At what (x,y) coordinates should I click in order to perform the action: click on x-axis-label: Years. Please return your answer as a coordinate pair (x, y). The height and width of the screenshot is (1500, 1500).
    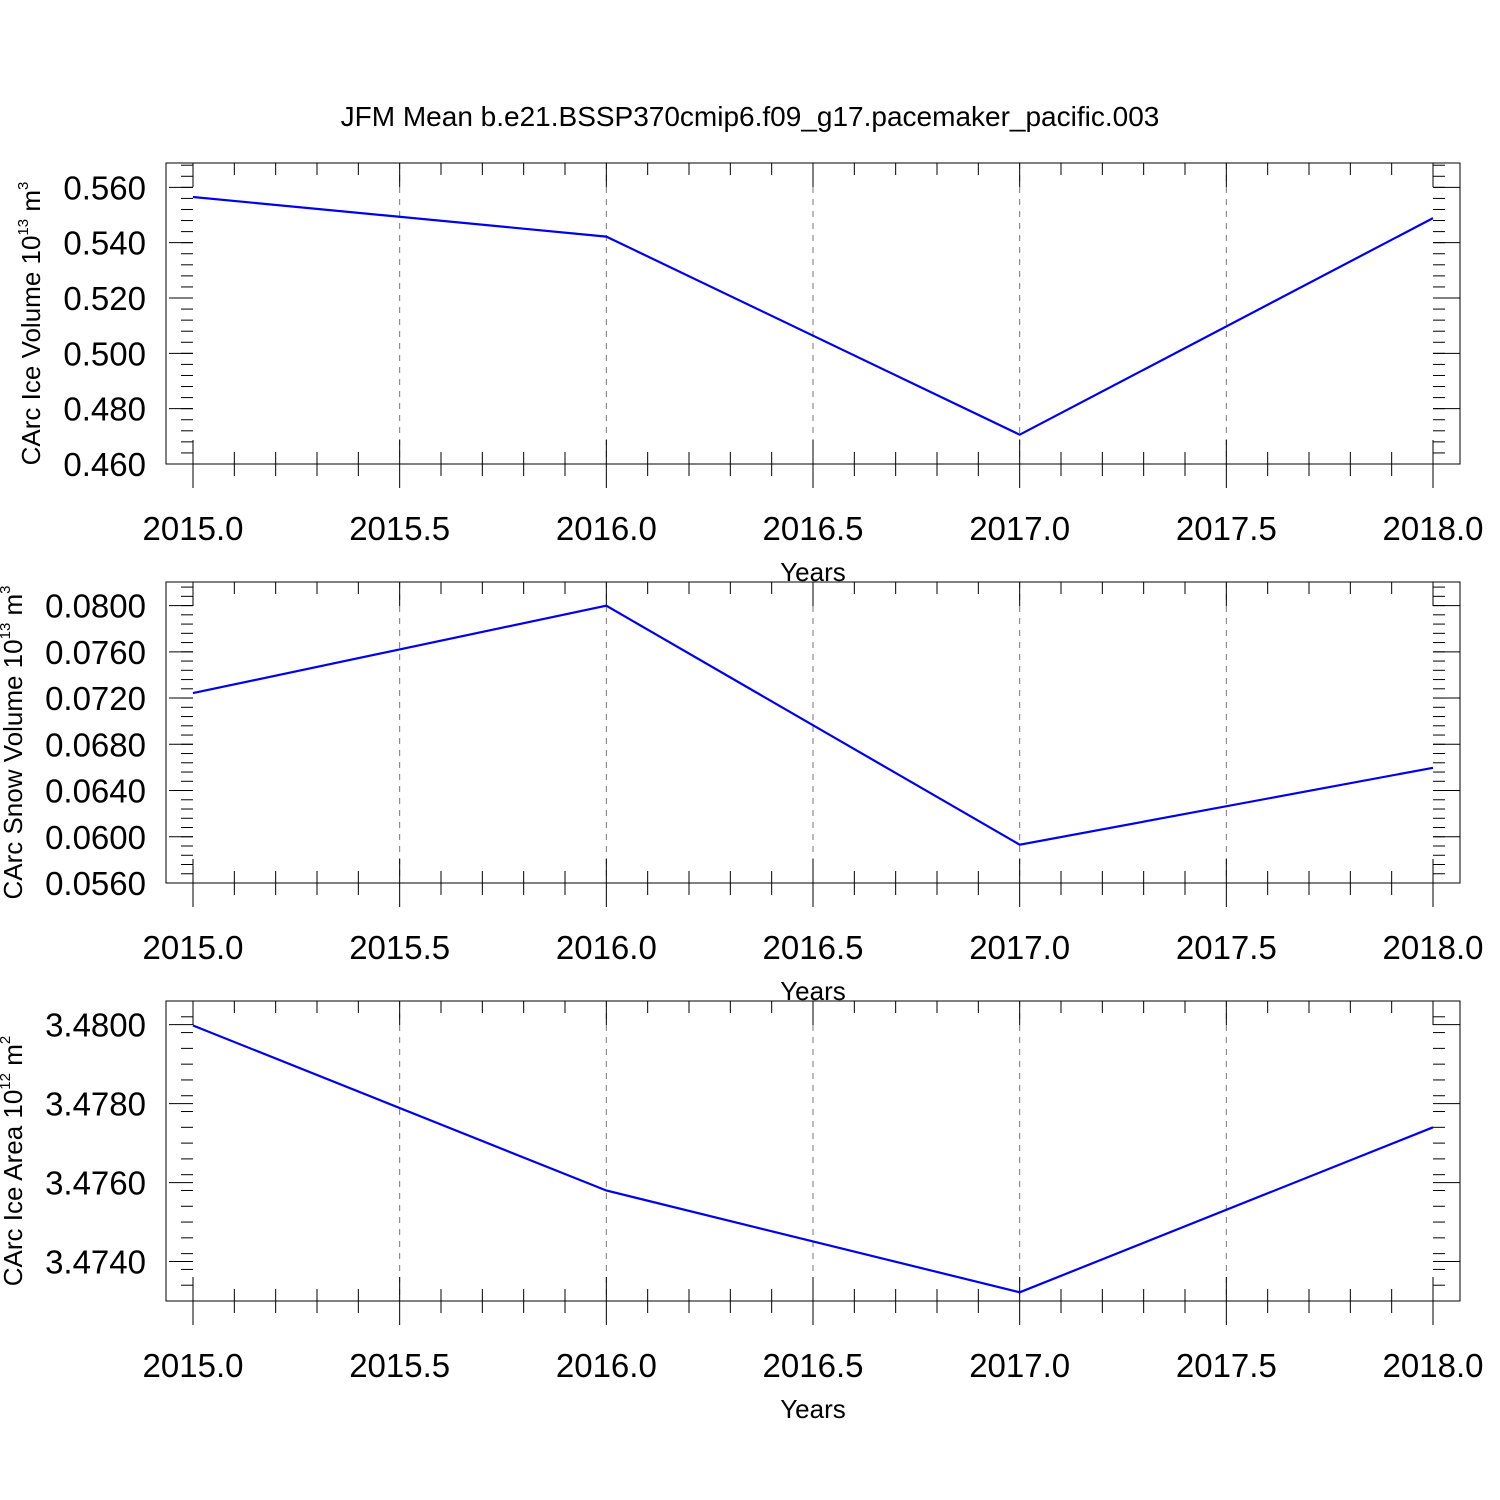
    Looking at the image, I should click on (813, 1409).